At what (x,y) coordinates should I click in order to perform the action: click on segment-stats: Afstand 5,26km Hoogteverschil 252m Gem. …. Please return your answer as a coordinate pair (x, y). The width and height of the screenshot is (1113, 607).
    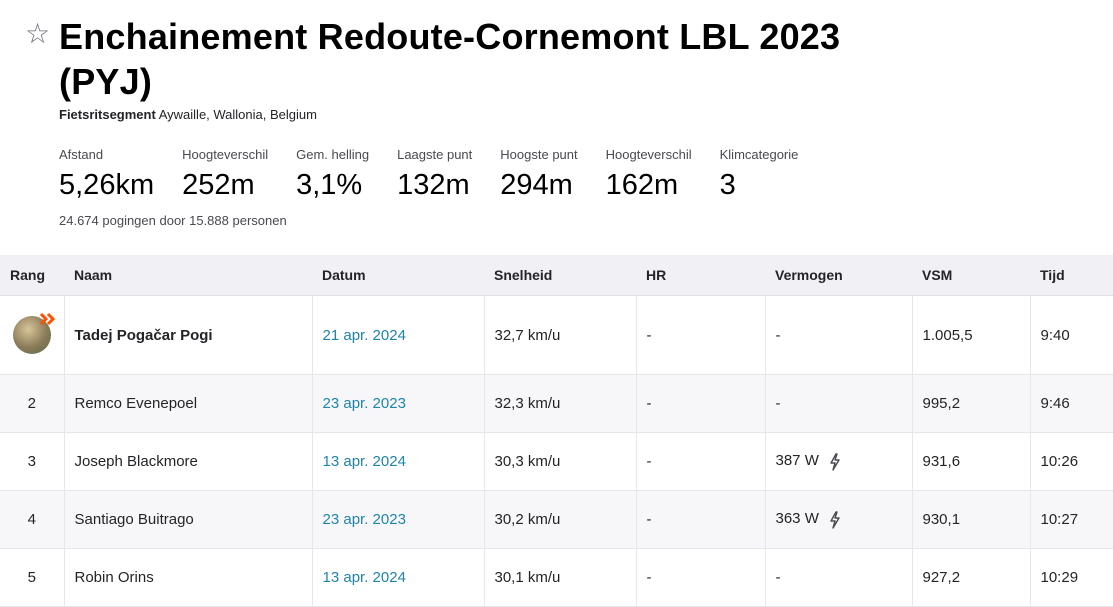
    Looking at the image, I should click on (442, 176).